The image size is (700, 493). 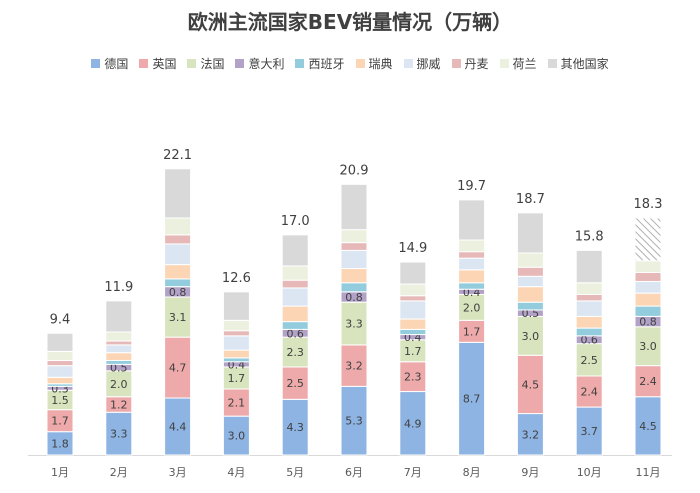 I want to click on legend: 德国 英国 法国 意大利 西班牙 瑞典 挪威 丹麦 荷兰 其他国家, so click(x=350, y=63).